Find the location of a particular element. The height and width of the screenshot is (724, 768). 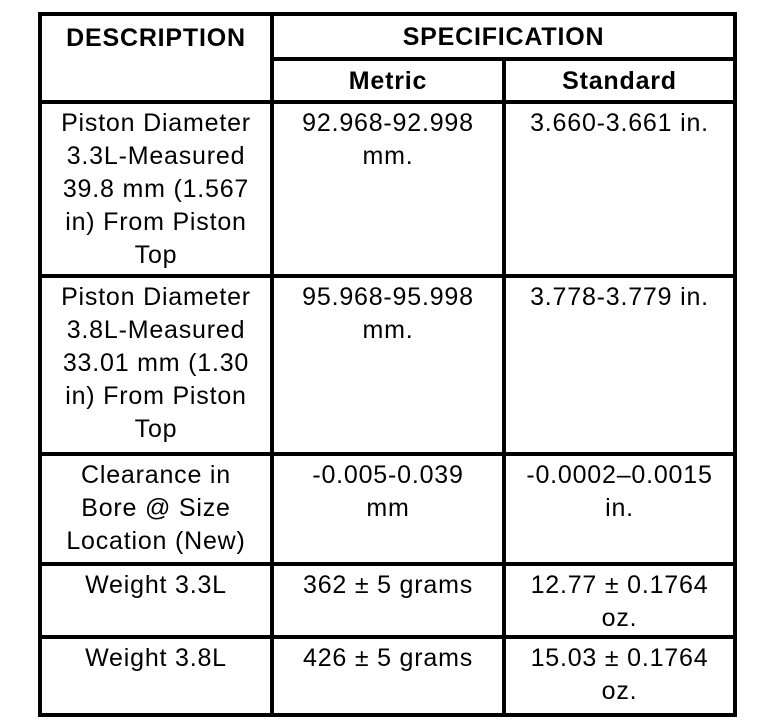

cell-standard: -0.0002–0.0015 in. is located at coordinates (619, 509).